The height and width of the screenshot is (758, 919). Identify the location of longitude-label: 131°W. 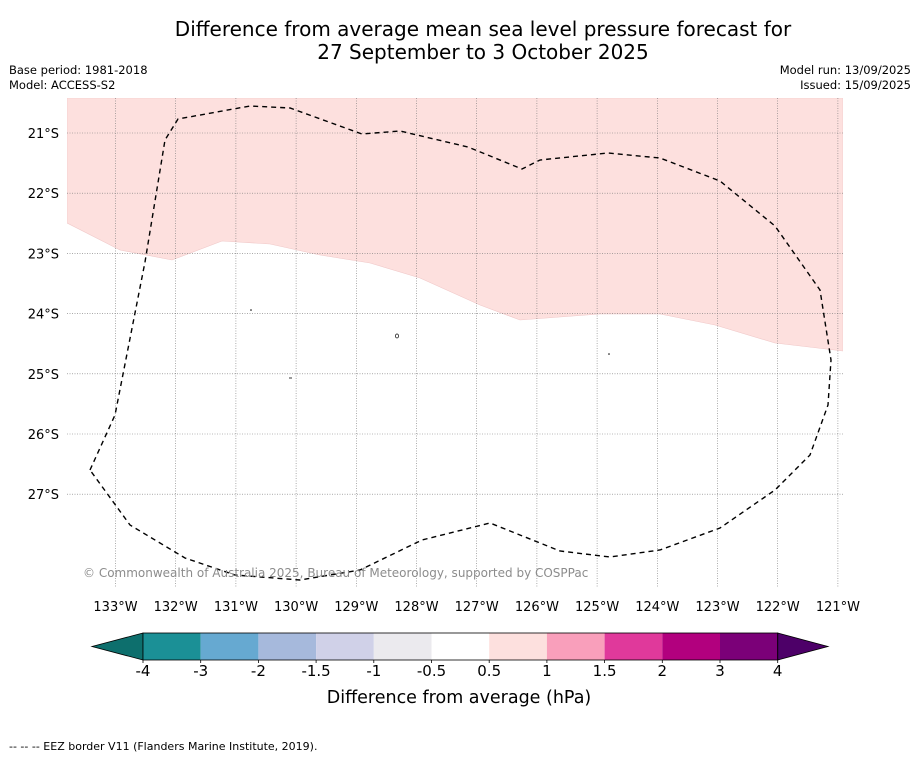
(236, 607).